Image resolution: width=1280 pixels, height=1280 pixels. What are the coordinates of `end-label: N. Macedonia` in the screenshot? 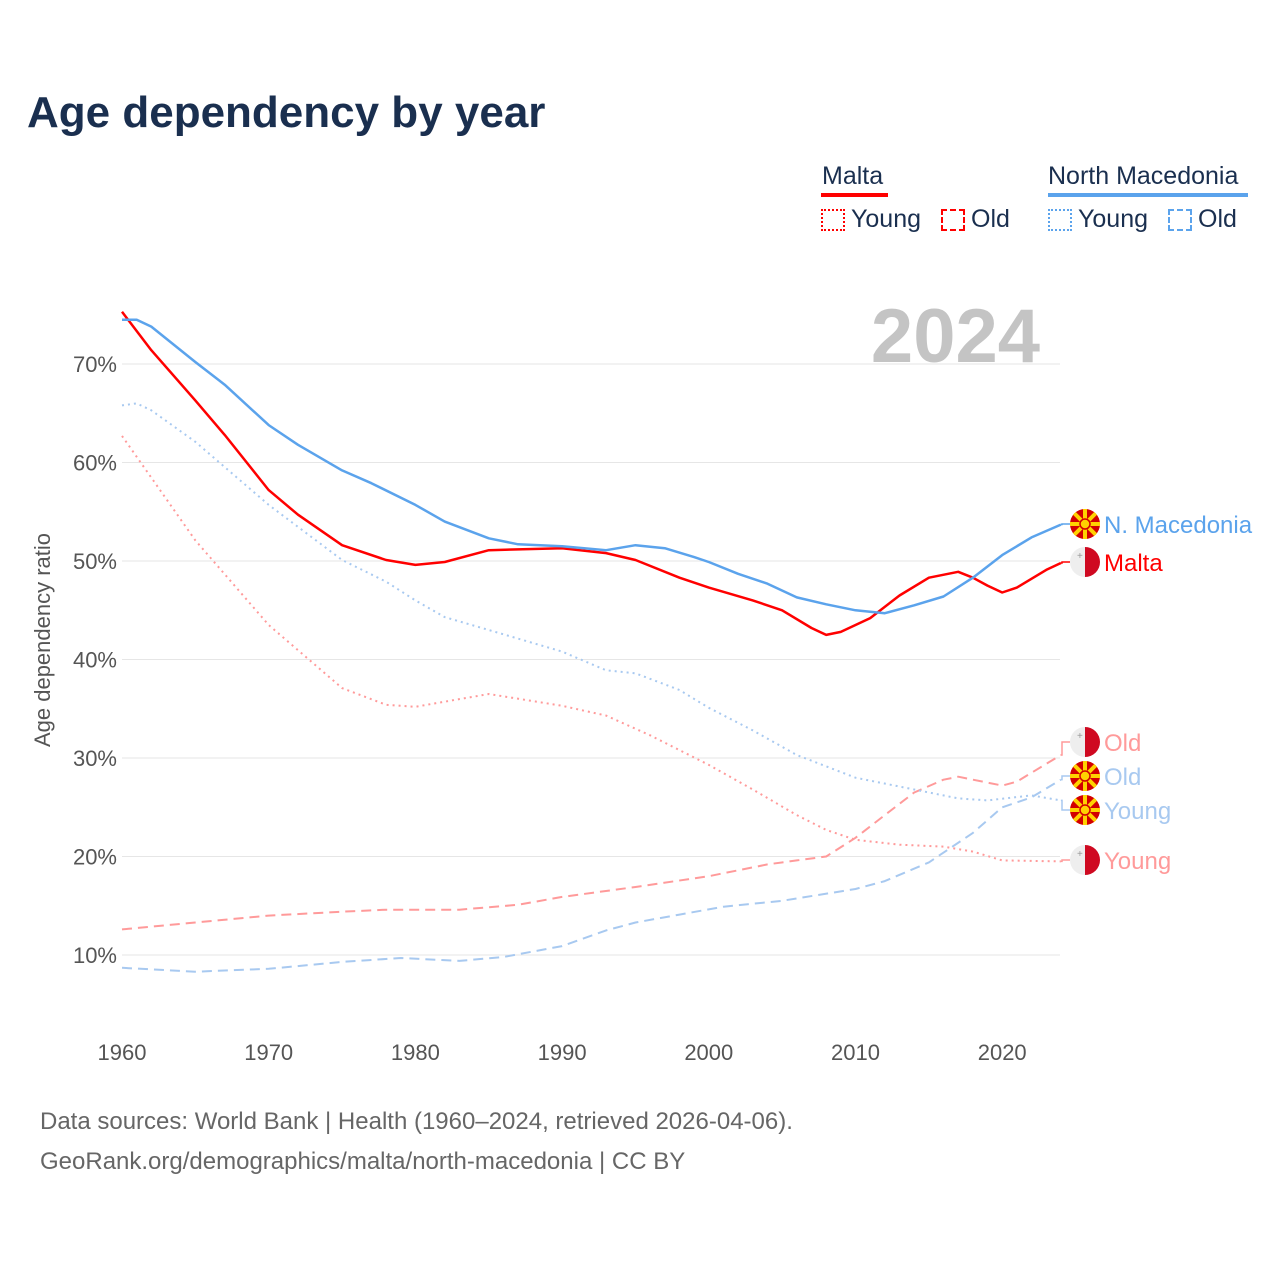 It's located at (1156, 524).